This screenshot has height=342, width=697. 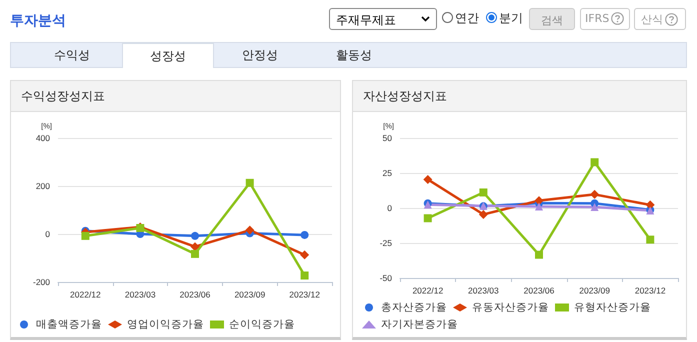 What do you see at coordinates (387, 138) in the screenshot?
I see `y-tick-label: 50` at bounding box center [387, 138].